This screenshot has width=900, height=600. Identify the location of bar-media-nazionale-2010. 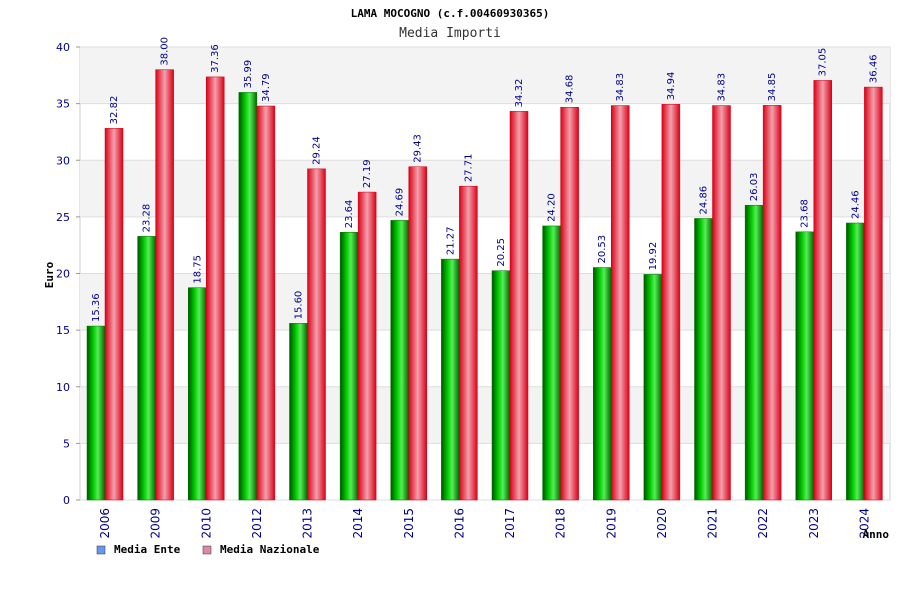
(215, 288).